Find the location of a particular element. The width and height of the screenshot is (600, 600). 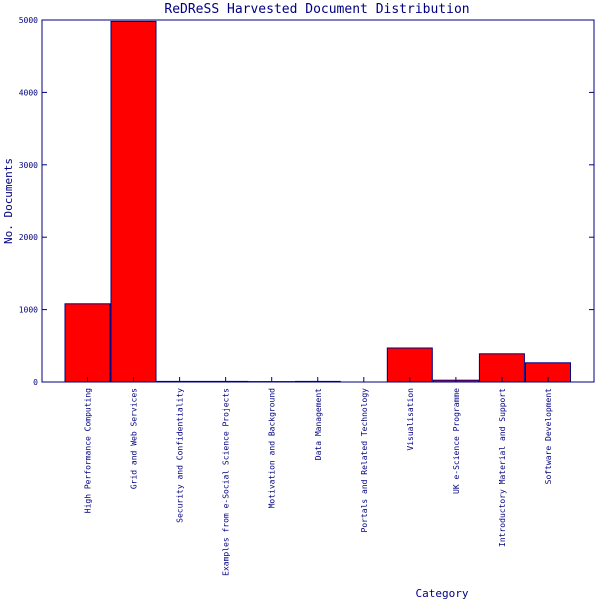

x-category-label-0: High Performance Computing is located at coordinates (88, 450).